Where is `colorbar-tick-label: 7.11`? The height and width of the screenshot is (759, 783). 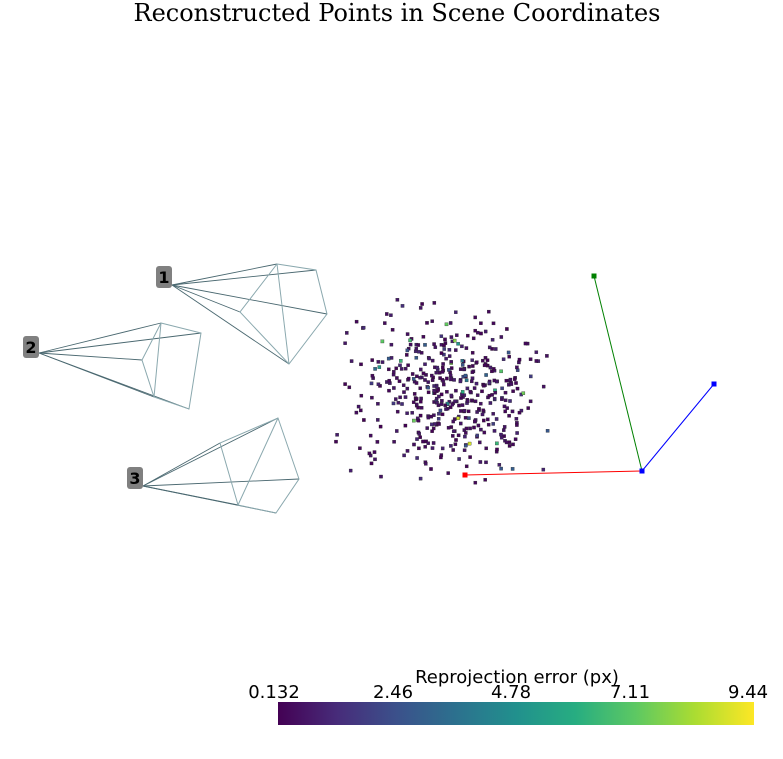
colorbar-tick-label: 7.11 is located at coordinates (630, 692).